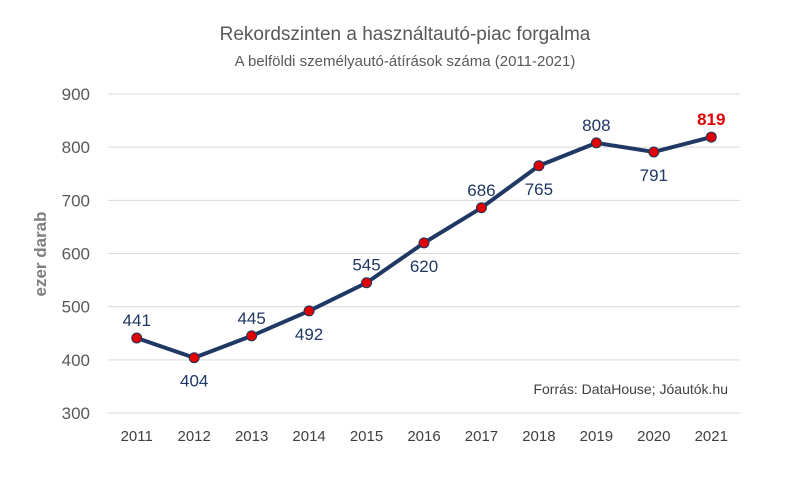 Image resolution: width=800 pixels, height=481 pixels. I want to click on data-label: 492, so click(309, 334).